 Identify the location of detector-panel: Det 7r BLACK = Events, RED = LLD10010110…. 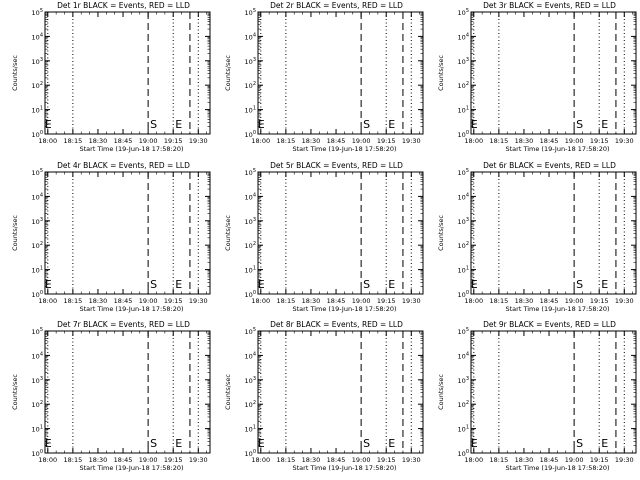
(111, 396).